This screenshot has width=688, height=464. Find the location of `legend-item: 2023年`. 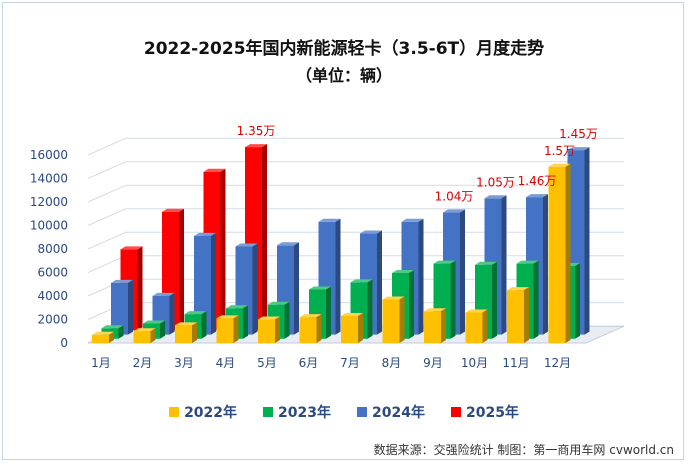

legend-item: 2023年 is located at coordinates (297, 412).